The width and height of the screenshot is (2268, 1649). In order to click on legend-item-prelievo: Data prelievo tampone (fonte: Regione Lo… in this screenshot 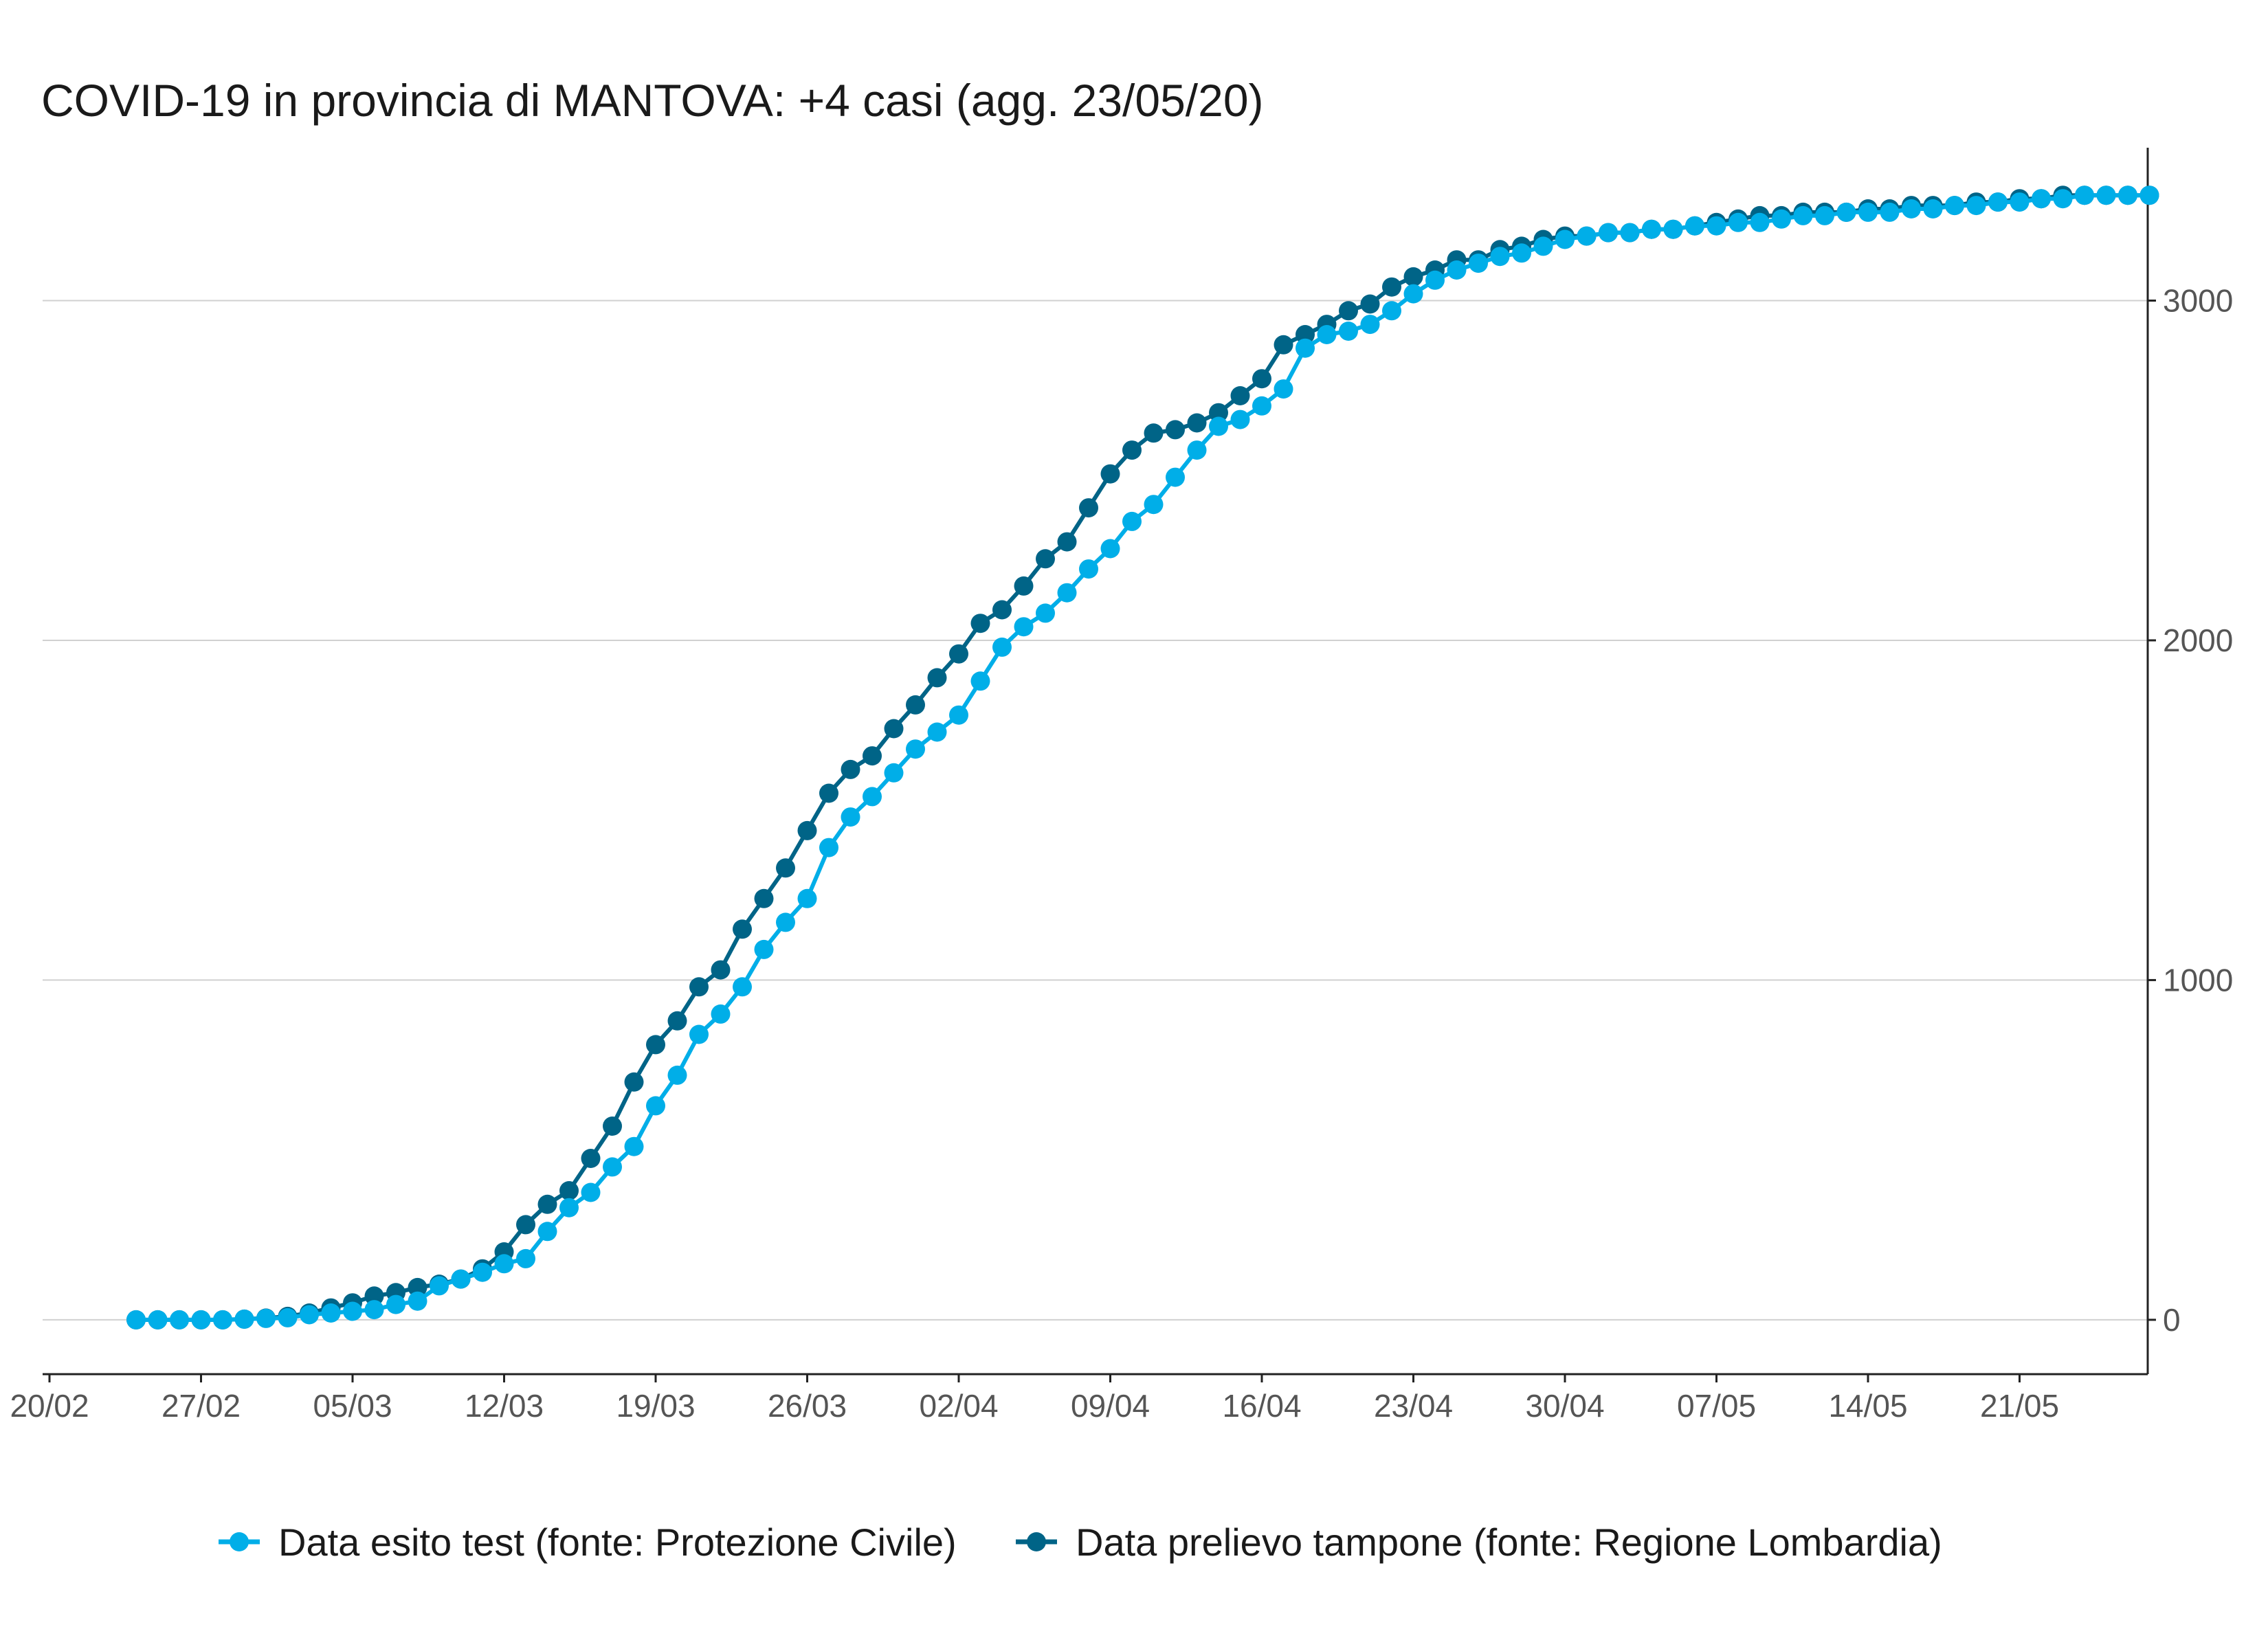, I will do `click(1479, 1542)`.